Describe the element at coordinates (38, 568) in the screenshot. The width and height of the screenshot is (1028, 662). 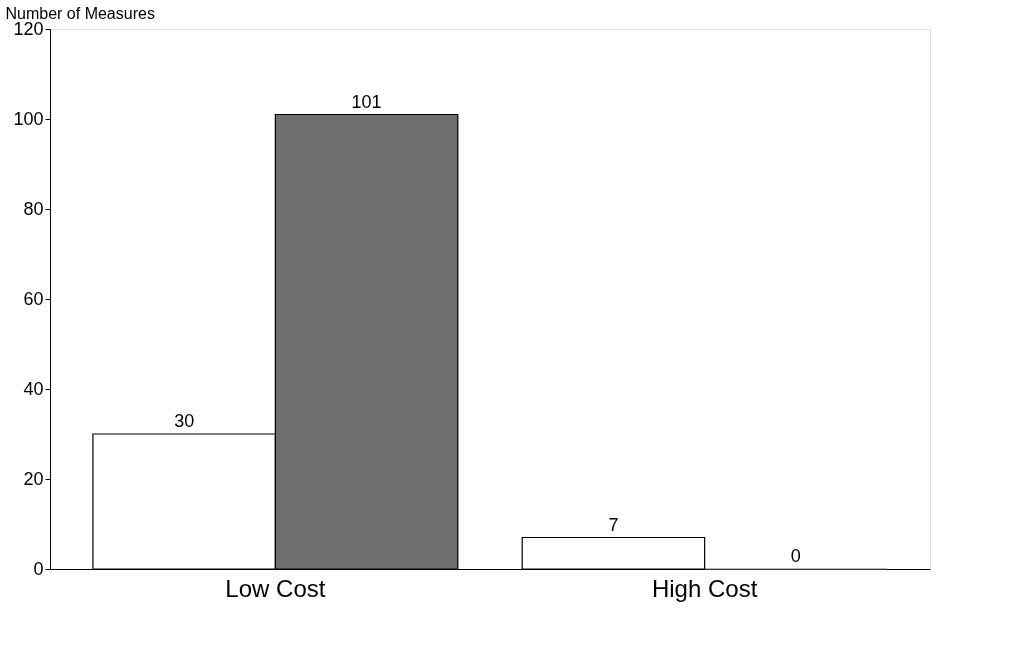
I see `y-tick-label: 0` at that location.